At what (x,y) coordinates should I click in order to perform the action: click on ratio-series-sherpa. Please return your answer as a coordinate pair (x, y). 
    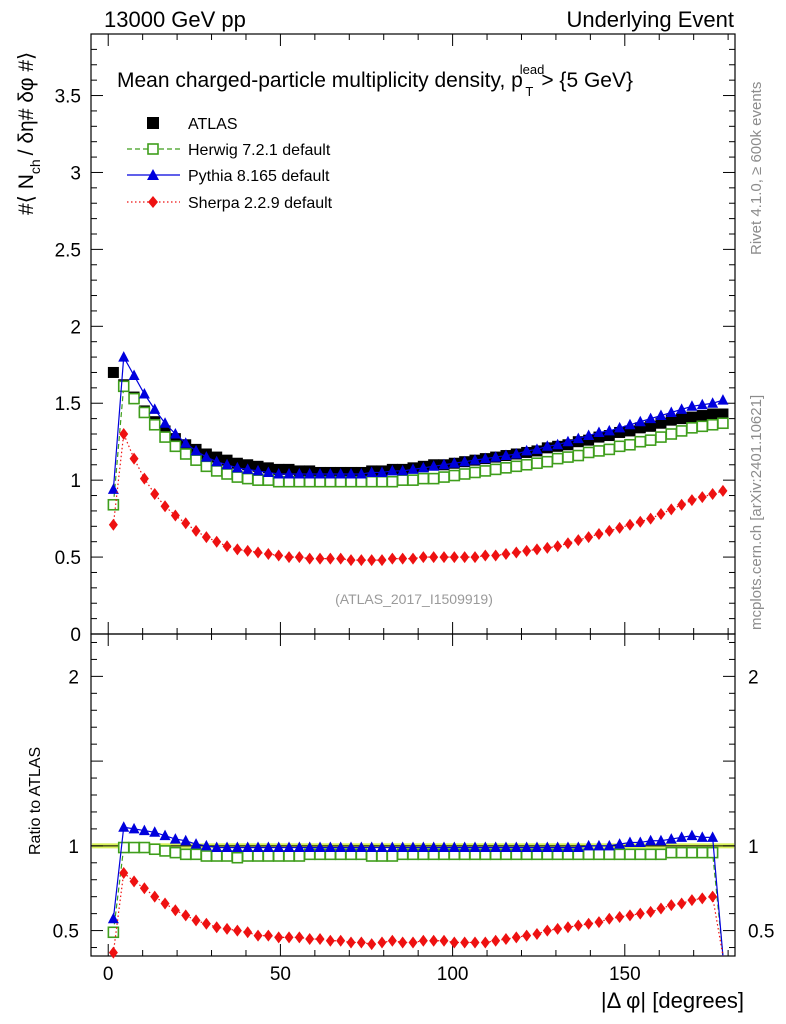
    Looking at the image, I should click on (416, 912).